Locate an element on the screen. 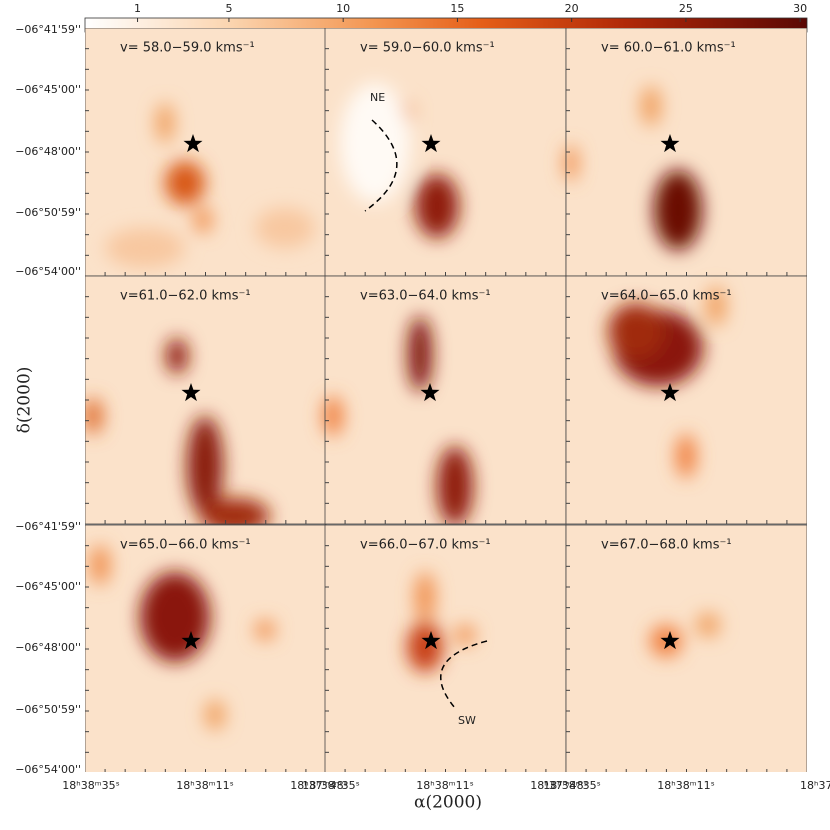 The image size is (830, 830). map-panel: v=63.0−64.0 kms⁻¹ is located at coordinates (445, 400).